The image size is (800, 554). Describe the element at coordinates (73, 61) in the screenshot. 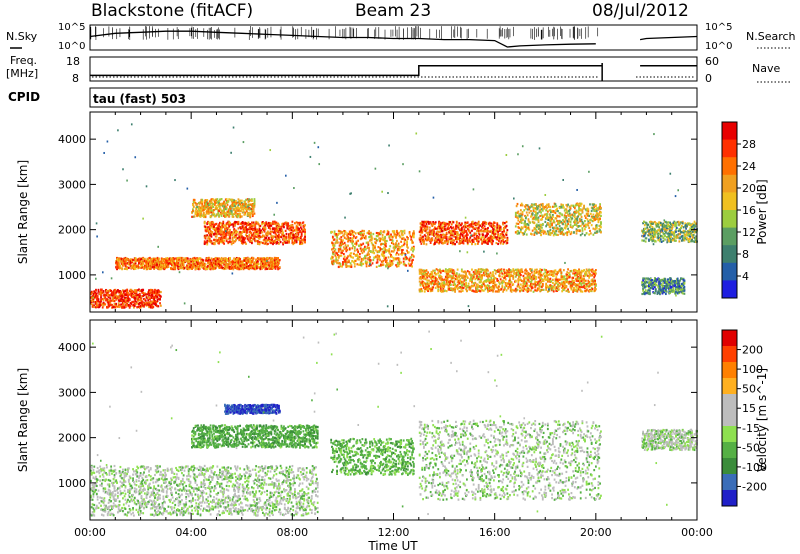

I see `freq-tick-top: 18` at that location.